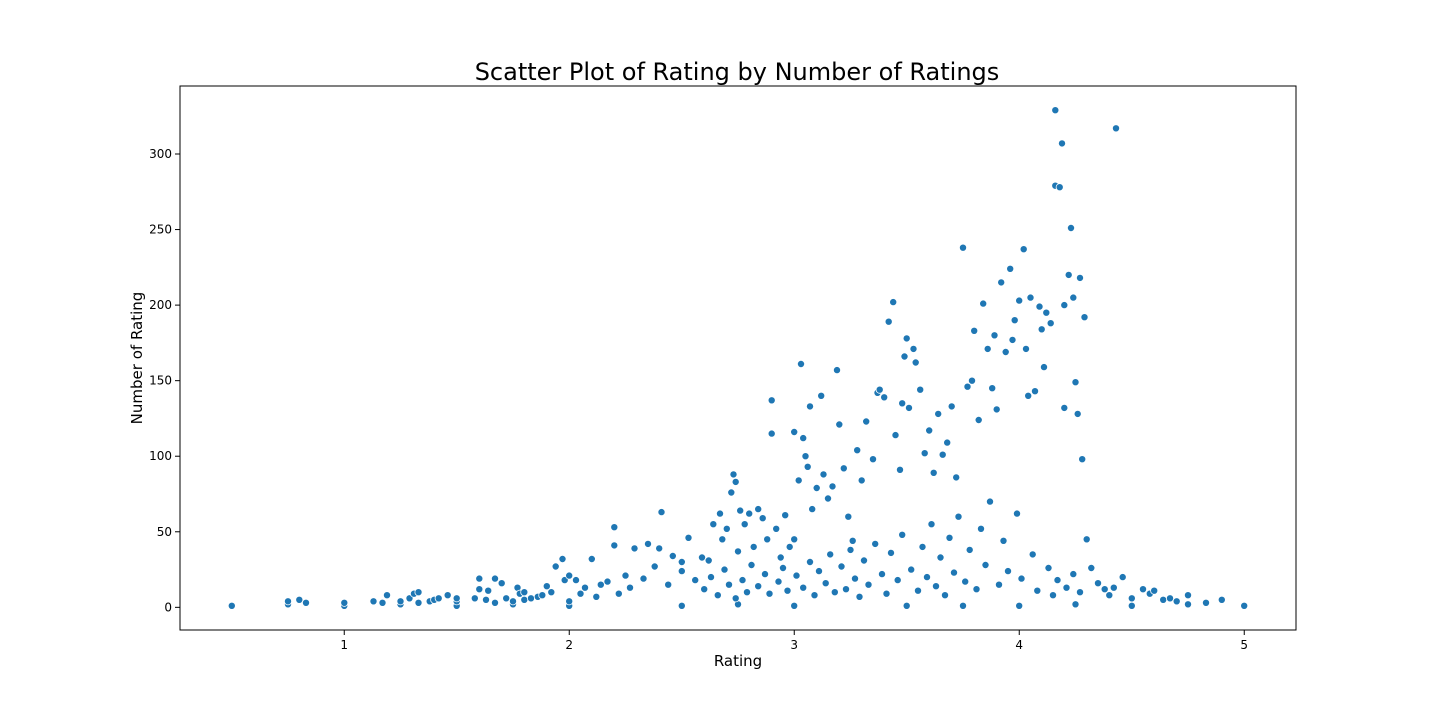 The width and height of the screenshot is (1440, 720). What do you see at coordinates (1244, 645) in the screenshot?
I see `x-tick-label: 5` at bounding box center [1244, 645].